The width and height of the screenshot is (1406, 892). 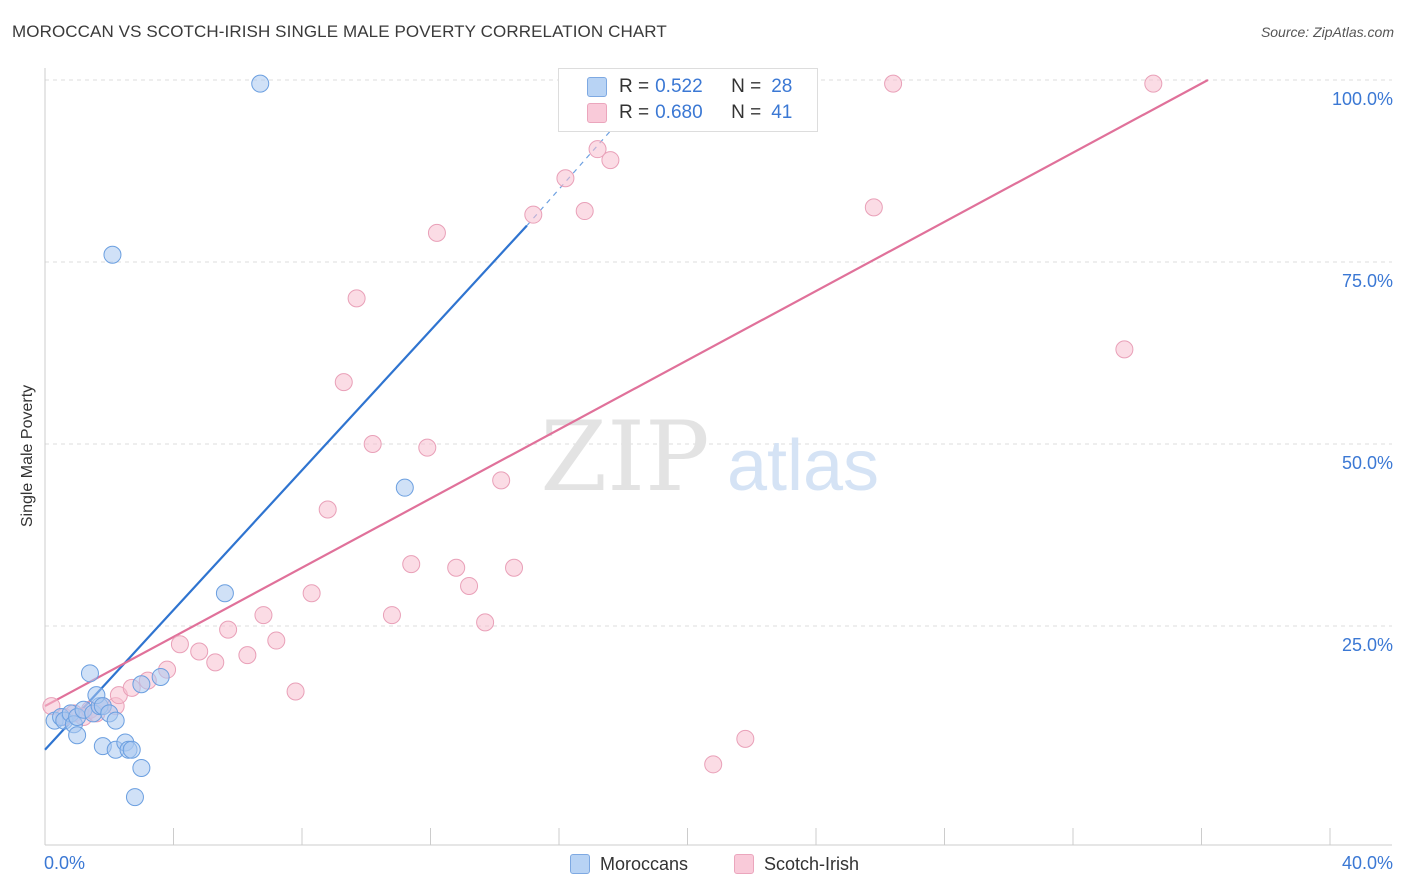 I want to click on legend-row-moroccans: R = 0.522 N = 28, so click(x=689, y=87).